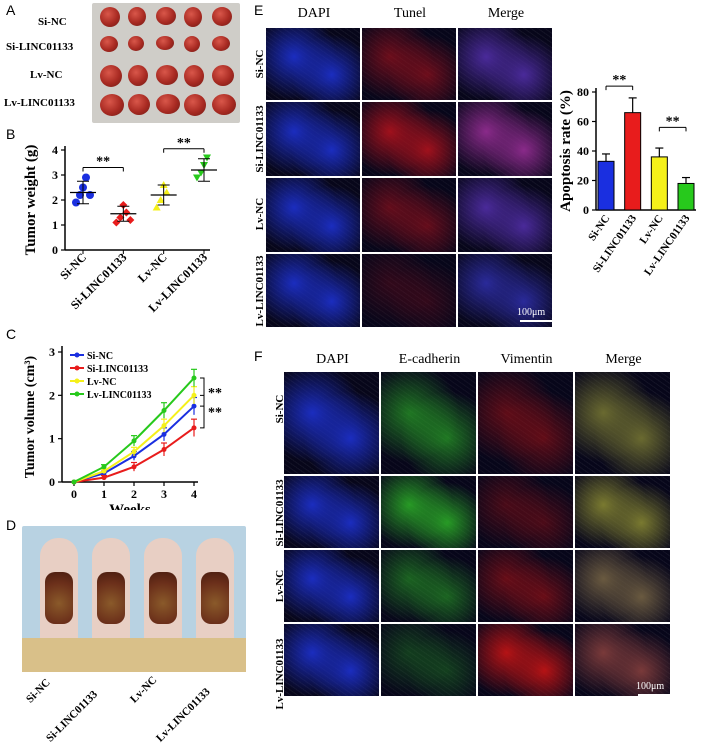 This screenshot has height=746, width=708. What do you see at coordinates (183, 715) in the screenshot?
I see `panel-d-label-4: Lv-LINC01133` at bounding box center [183, 715].